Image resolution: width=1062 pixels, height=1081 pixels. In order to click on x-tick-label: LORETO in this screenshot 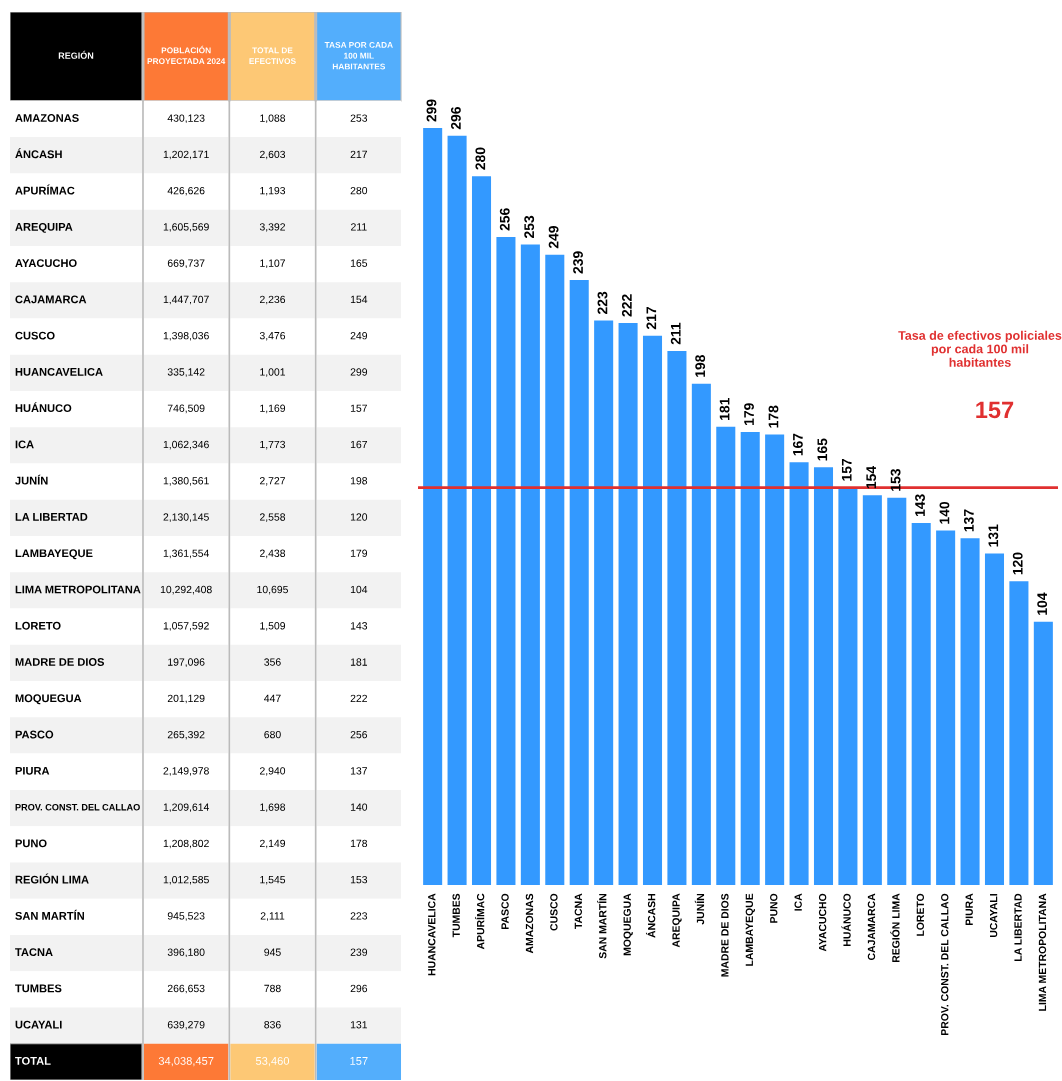, I will do `click(920, 914)`.